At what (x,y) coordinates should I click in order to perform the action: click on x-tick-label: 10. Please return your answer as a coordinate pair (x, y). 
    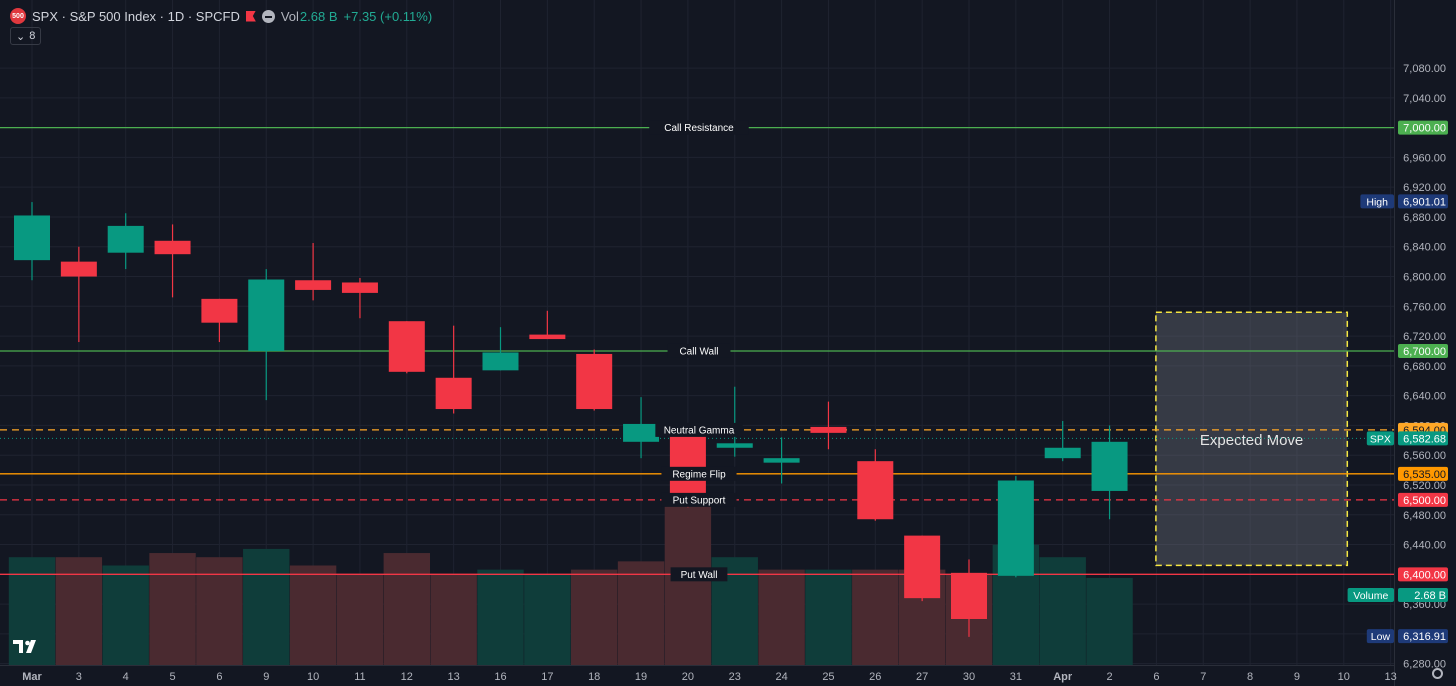
    Looking at the image, I should click on (313, 677).